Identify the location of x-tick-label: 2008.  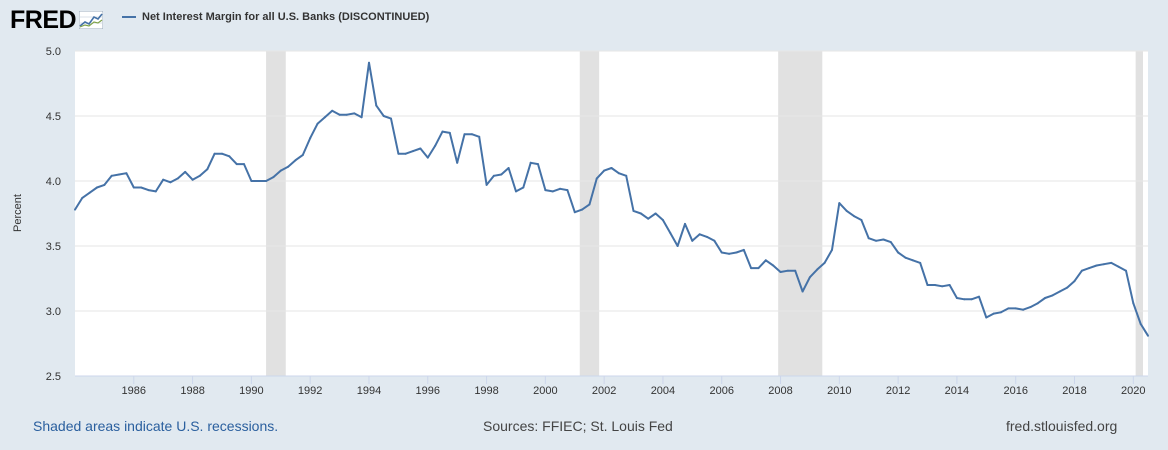
(780, 391).